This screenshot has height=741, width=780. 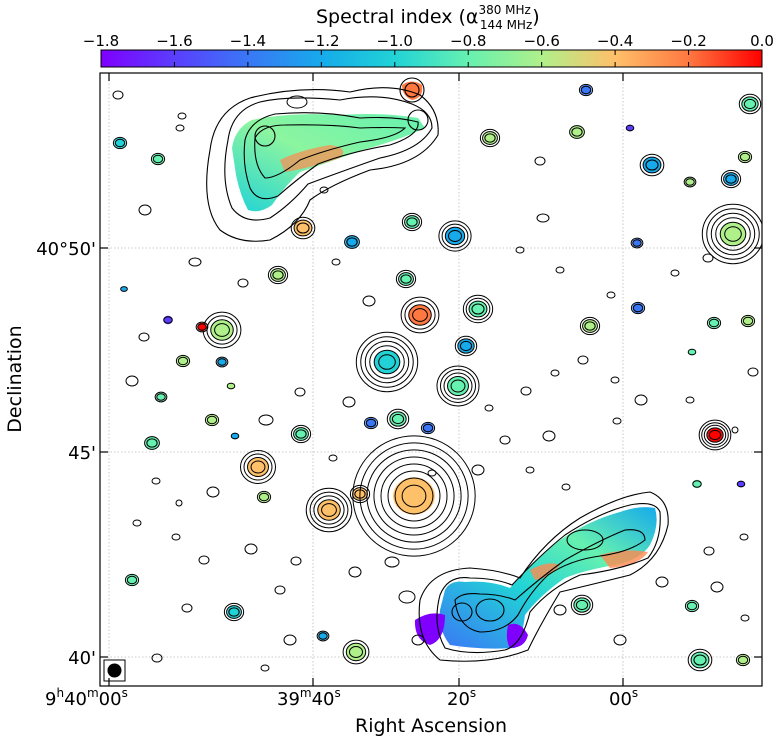 What do you see at coordinates (15, 378) in the screenshot?
I see `y-axis-label: Declination` at bounding box center [15, 378].